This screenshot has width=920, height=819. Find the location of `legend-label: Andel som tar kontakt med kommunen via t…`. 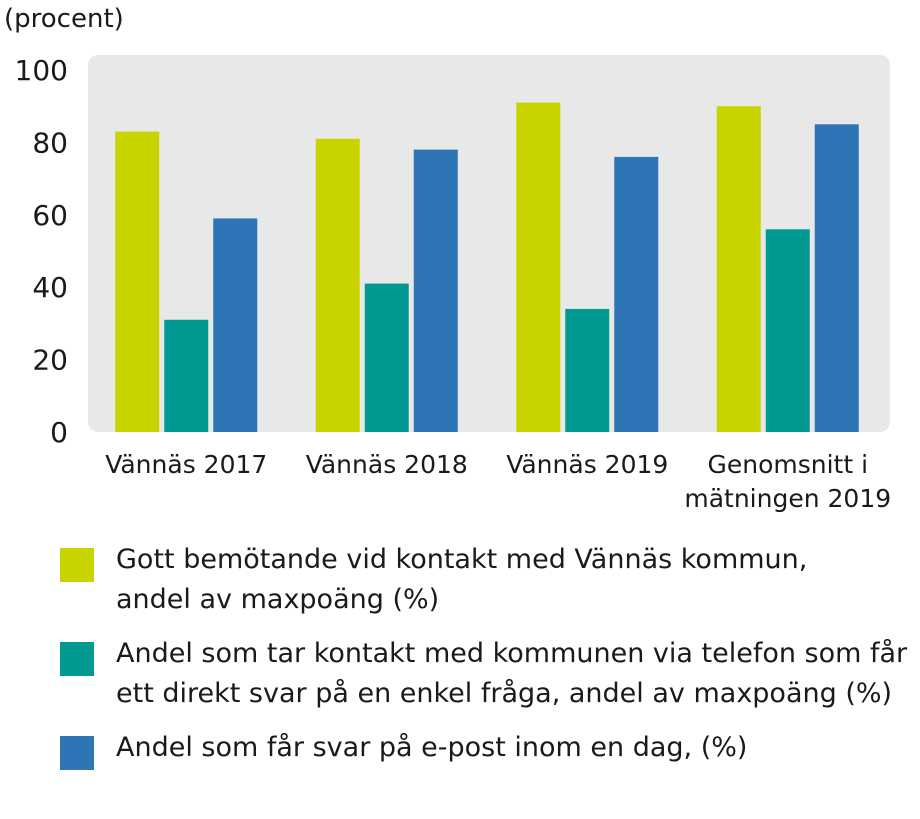

legend-label: Andel som tar kontakt med kommunen via t… is located at coordinates (512, 673).